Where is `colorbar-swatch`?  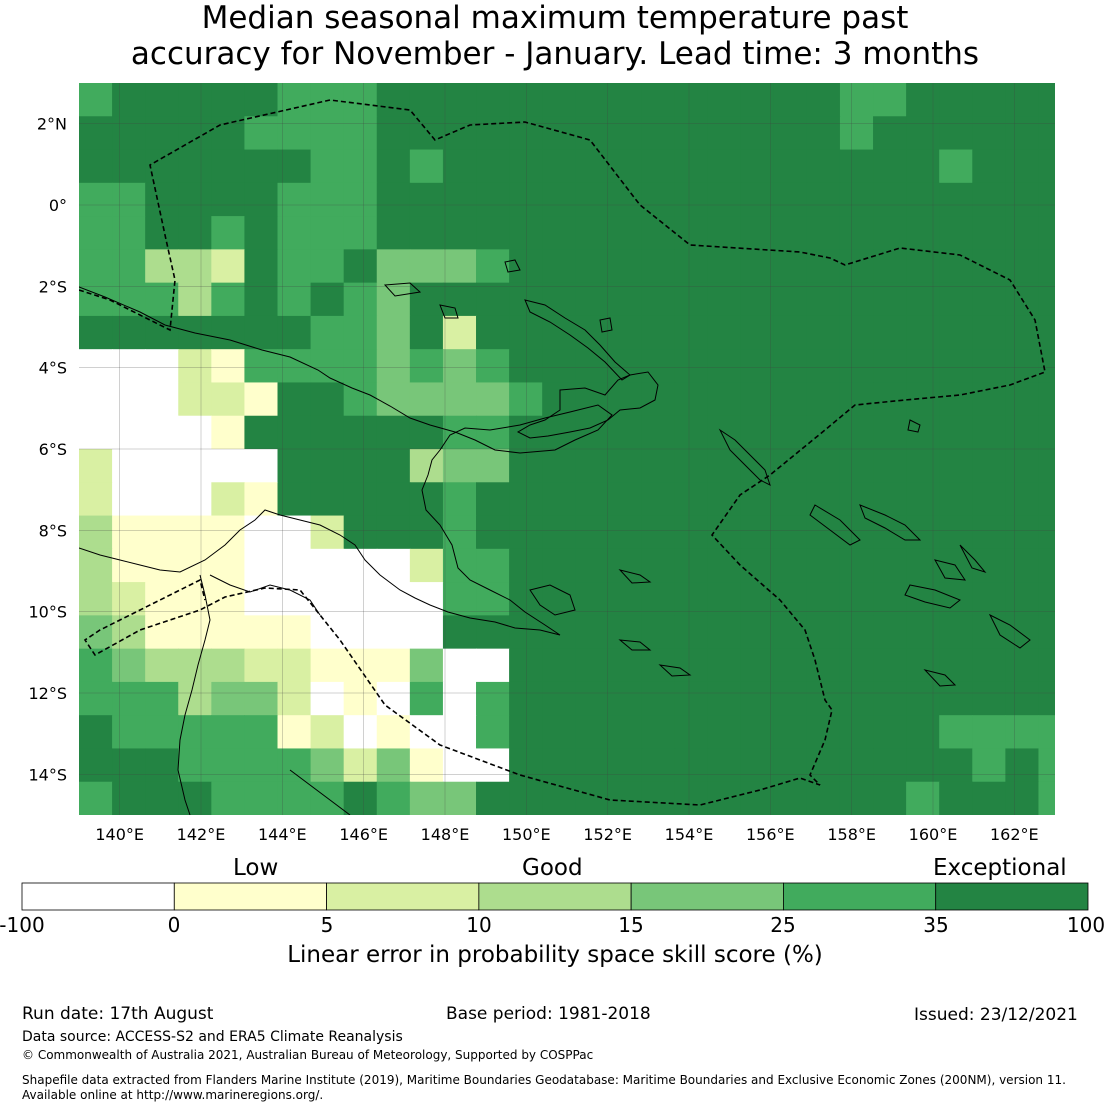
colorbar-swatch is located at coordinates (250, 896).